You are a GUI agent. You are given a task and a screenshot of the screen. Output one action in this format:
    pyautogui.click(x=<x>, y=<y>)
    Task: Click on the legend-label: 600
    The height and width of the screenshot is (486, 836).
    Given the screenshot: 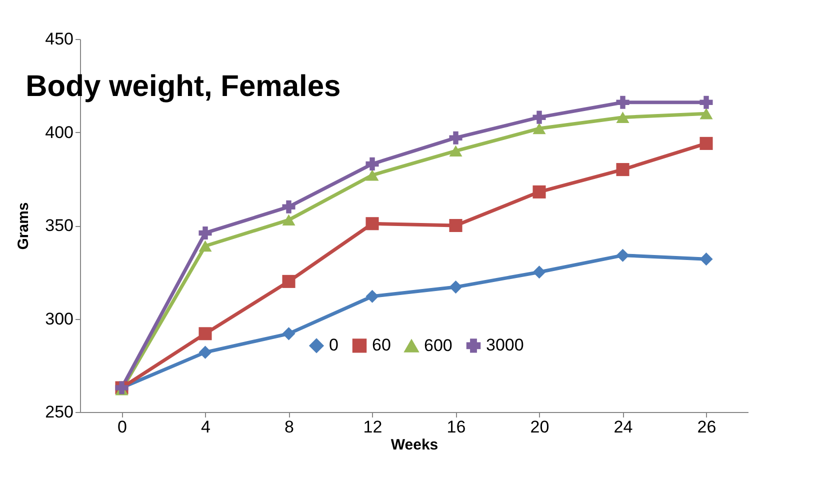 What is the action you would take?
    pyautogui.click(x=438, y=346)
    